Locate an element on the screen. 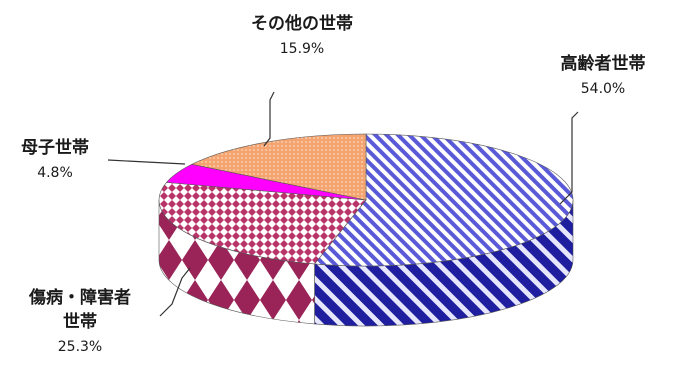 The image size is (688, 388). slice-name-disabled-line1: 傷病・障害者 is located at coordinates (80, 298).